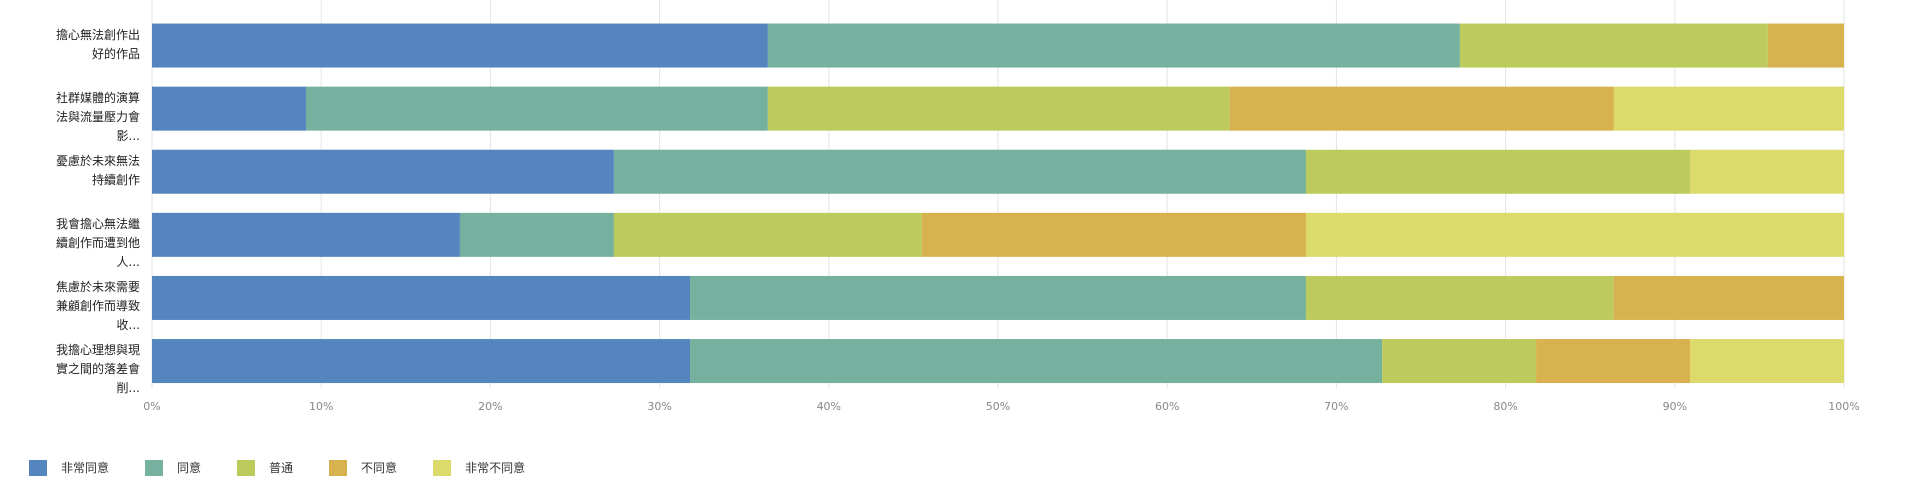  Describe the element at coordinates (659, 406) in the screenshot. I see `x-tick-label: 30%` at that location.